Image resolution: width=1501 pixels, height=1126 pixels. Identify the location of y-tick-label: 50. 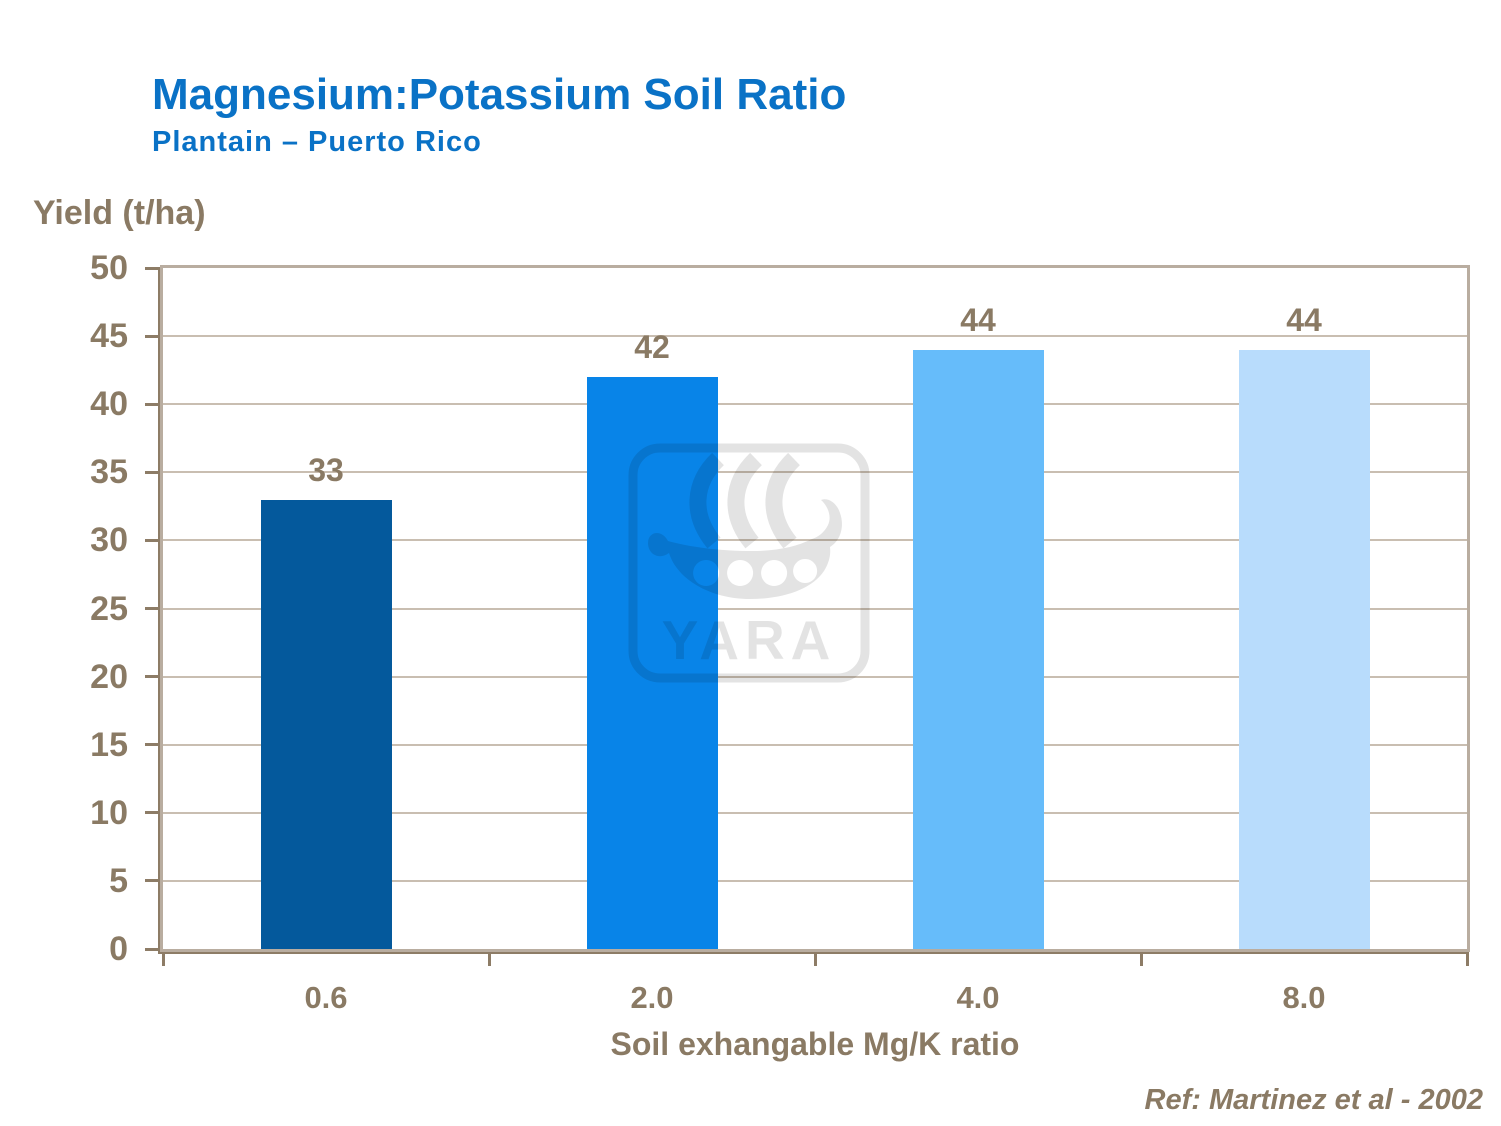
(109, 268).